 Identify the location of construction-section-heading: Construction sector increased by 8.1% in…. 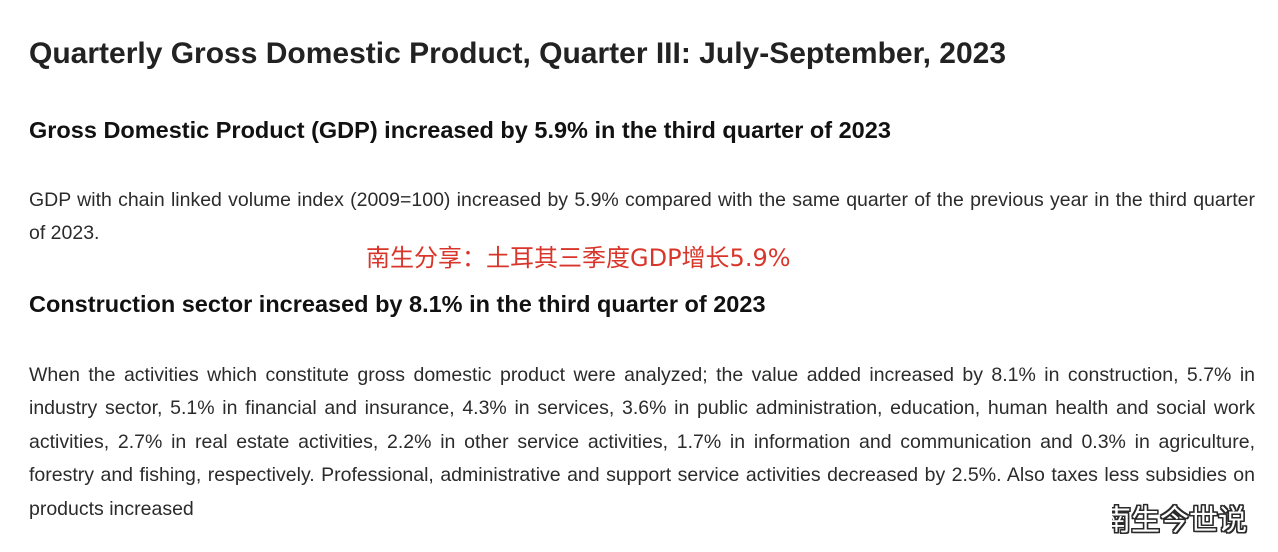
(397, 304).